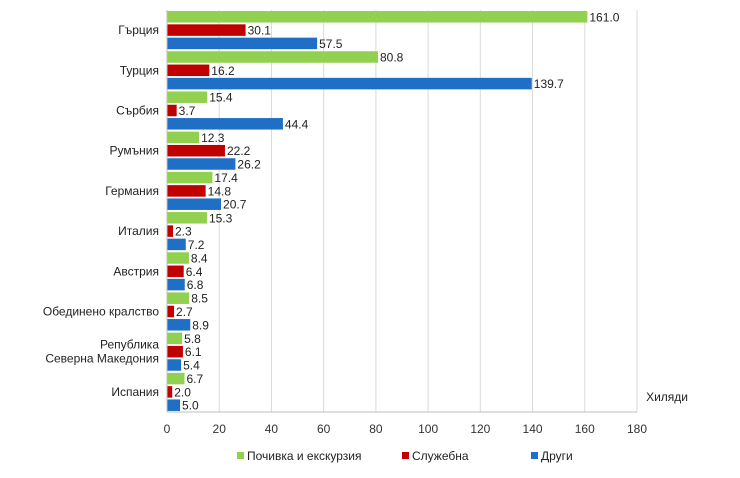  Describe the element at coordinates (376, 429) in the screenshot. I see `x-tick-label: 80` at that location.